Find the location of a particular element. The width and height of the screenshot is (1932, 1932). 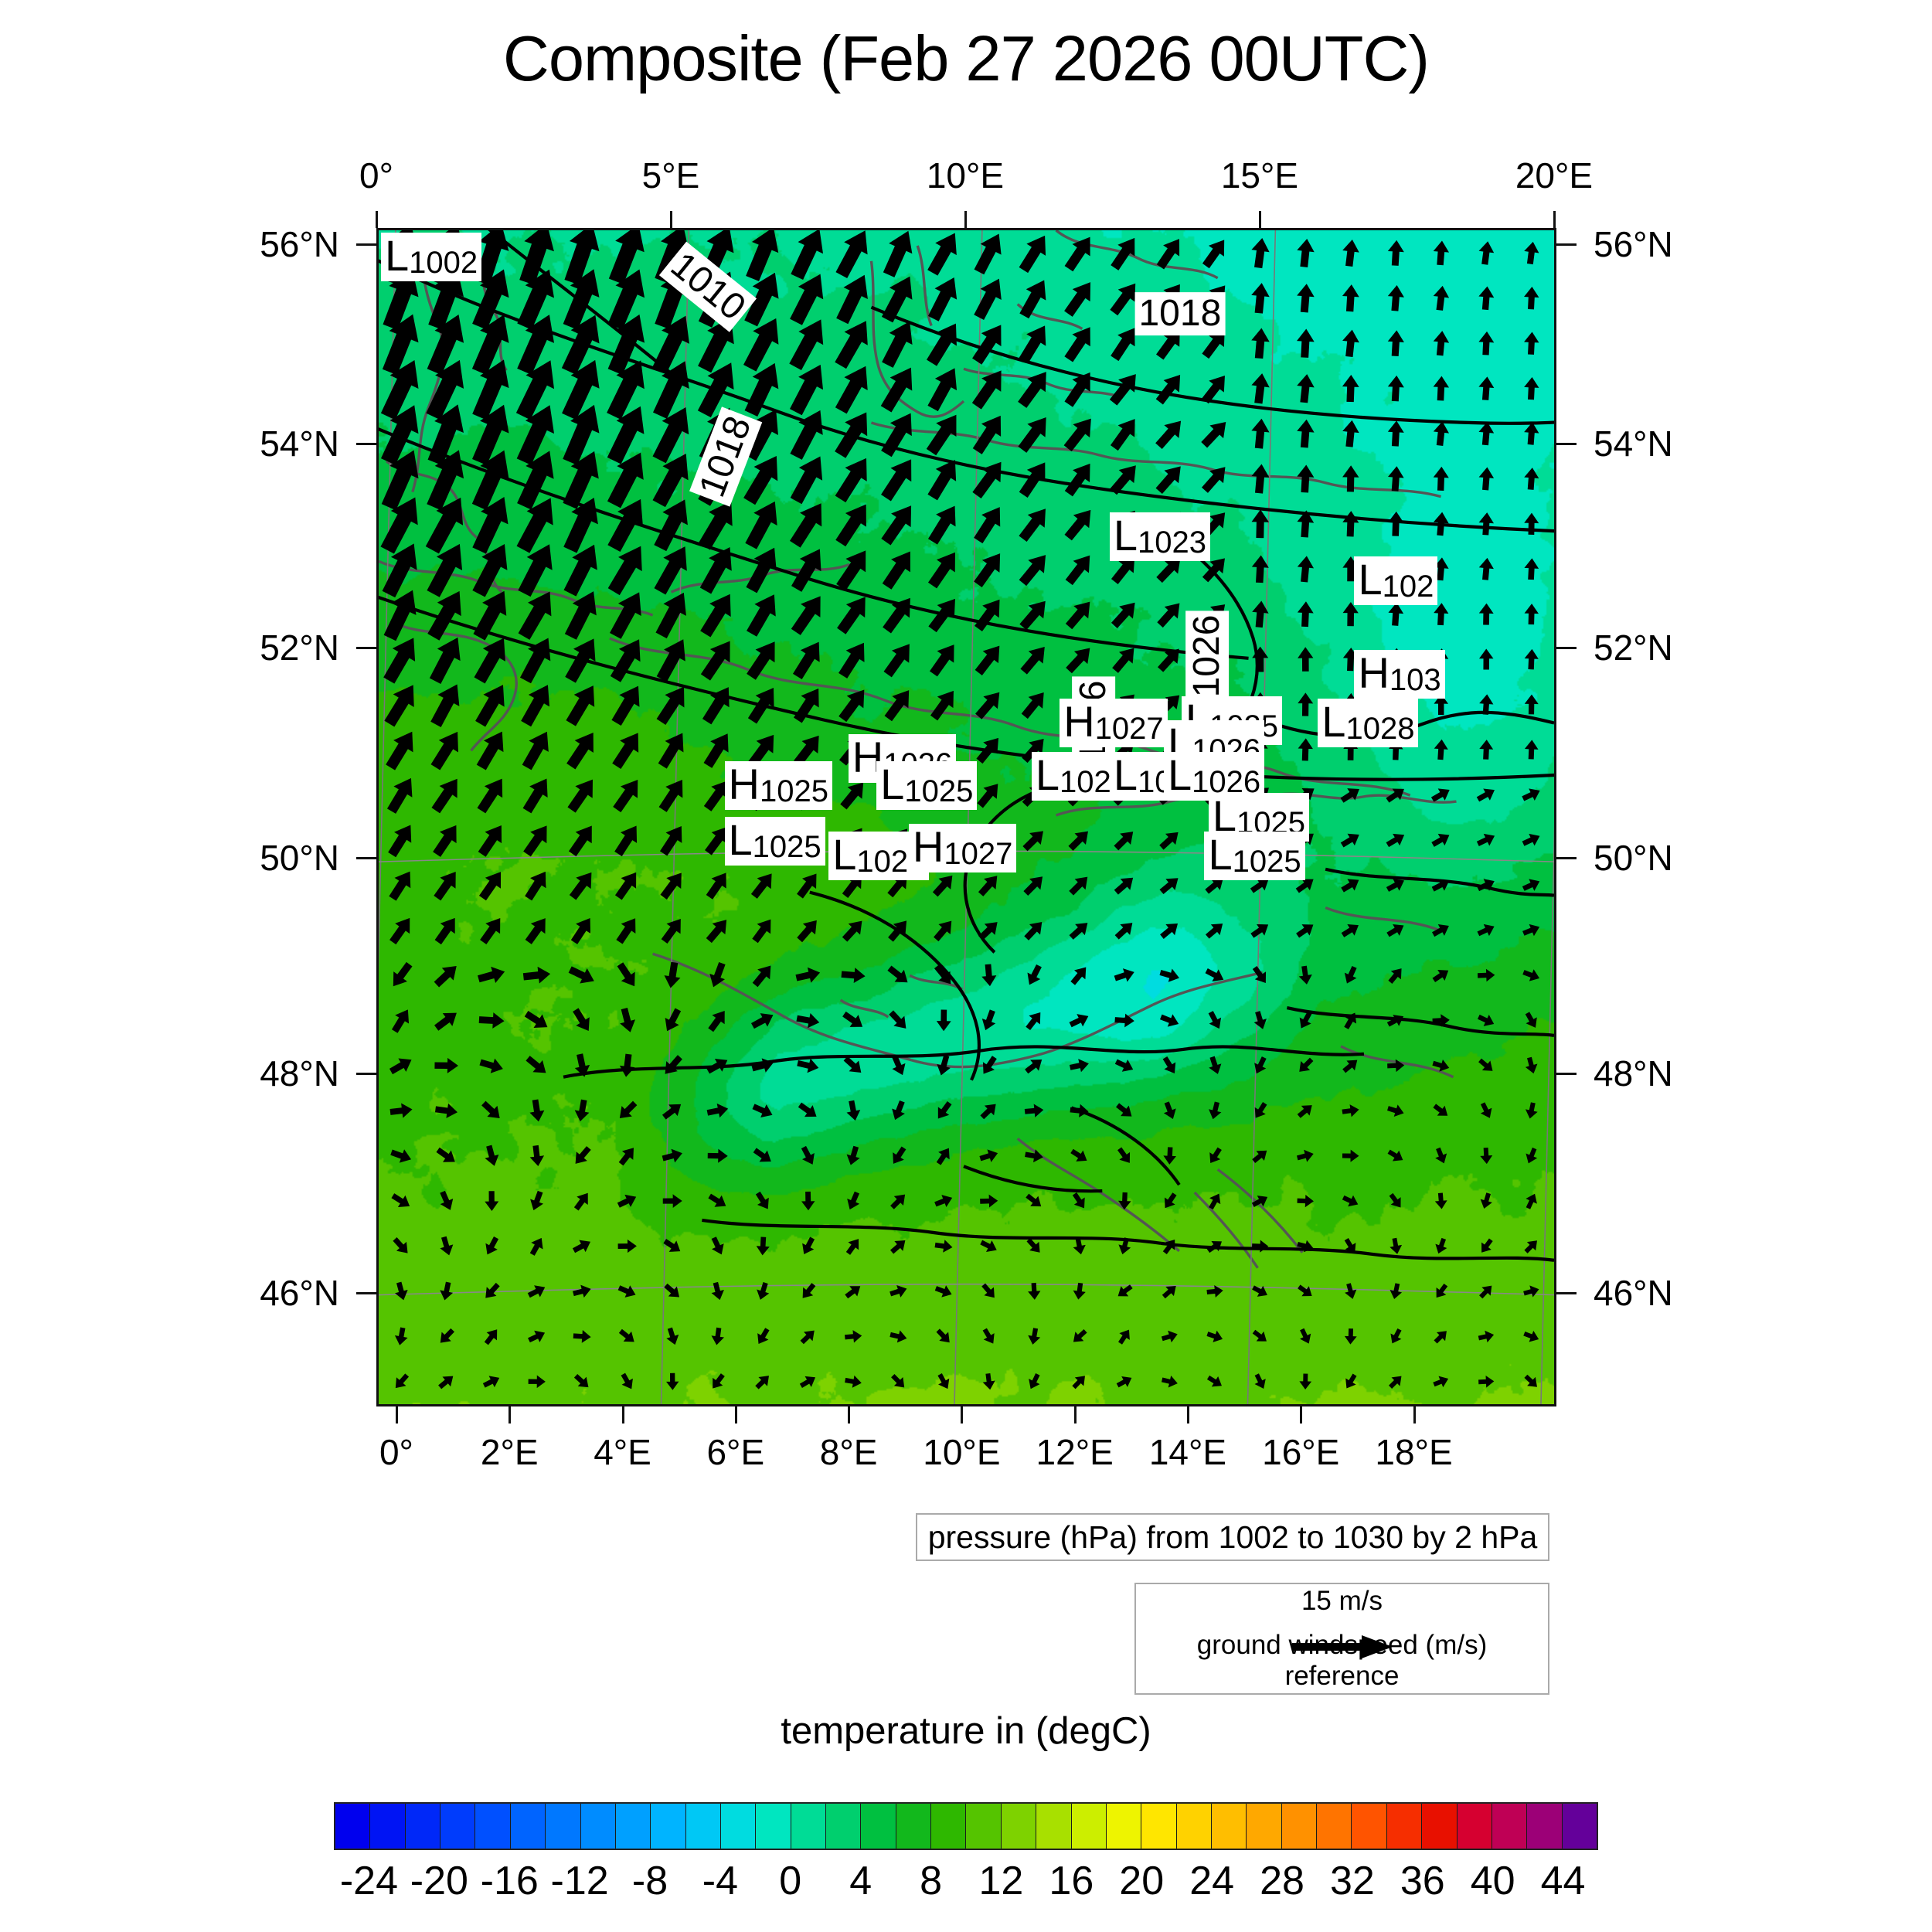

pressure-system-L-1002: L1002 is located at coordinates (432, 257).